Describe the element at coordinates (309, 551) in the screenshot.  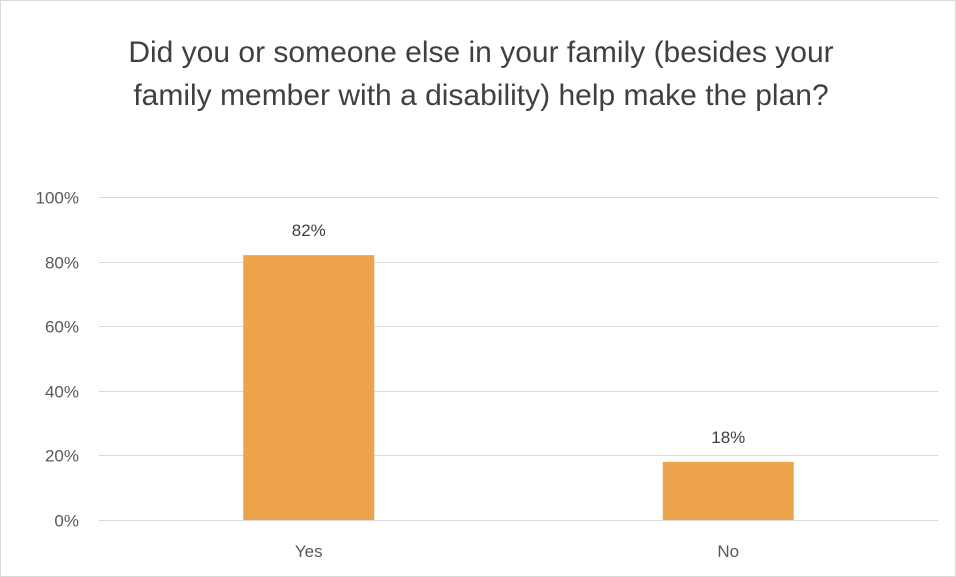
I see `category-label: Yes` at that location.